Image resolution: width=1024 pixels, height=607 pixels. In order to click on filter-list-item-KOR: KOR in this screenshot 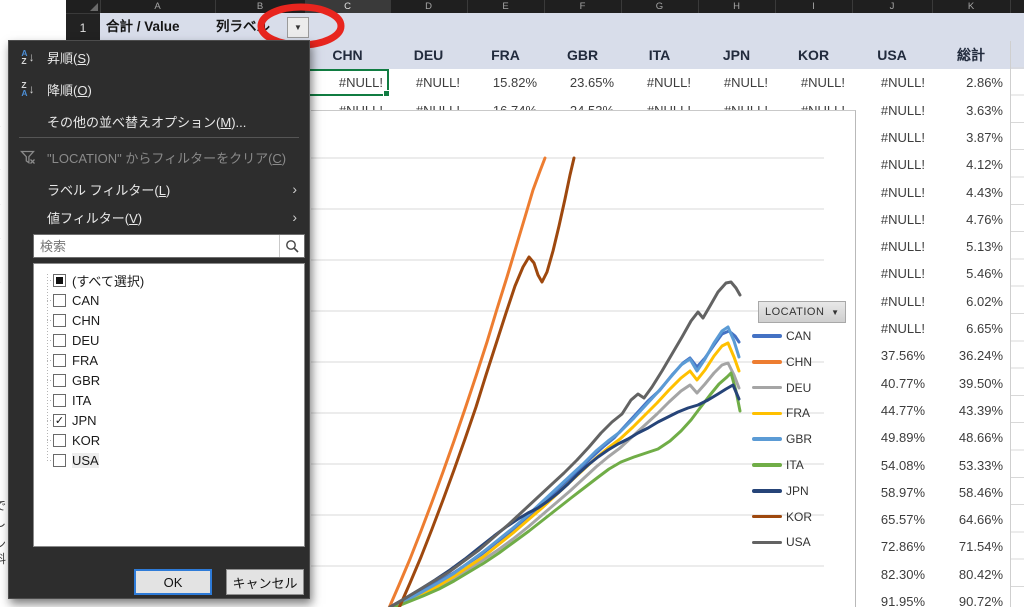, I will do `click(169, 440)`.